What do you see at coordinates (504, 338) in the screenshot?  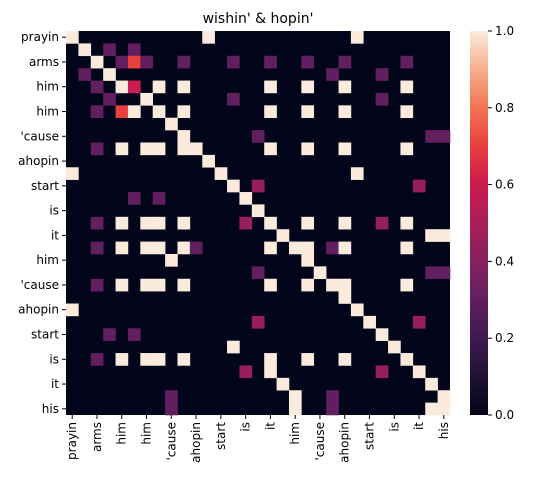 I see `colorbar-tick-label: 0.2` at bounding box center [504, 338].